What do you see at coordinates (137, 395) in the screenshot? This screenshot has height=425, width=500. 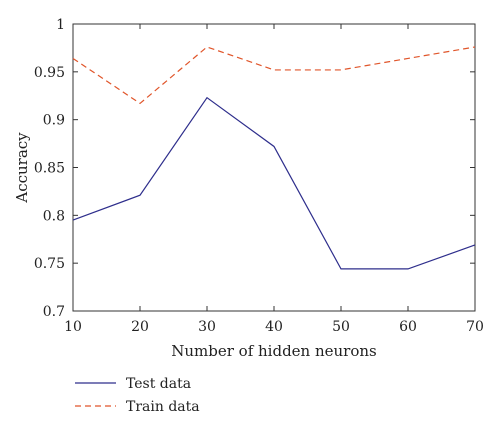 I see `legend: Test data Train data` at bounding box center [137, 395].